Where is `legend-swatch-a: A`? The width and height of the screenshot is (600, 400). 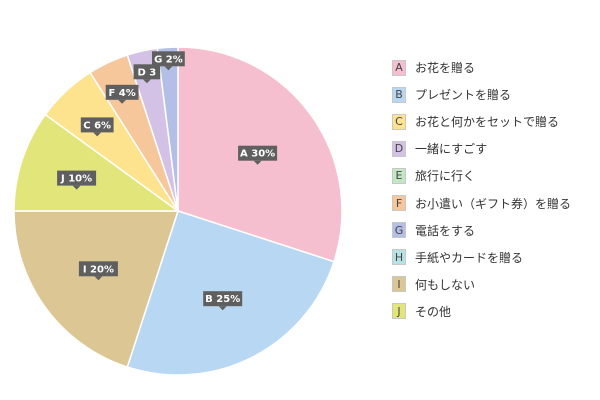
legend-swatch-a: A is located at coordinates (399, 67).